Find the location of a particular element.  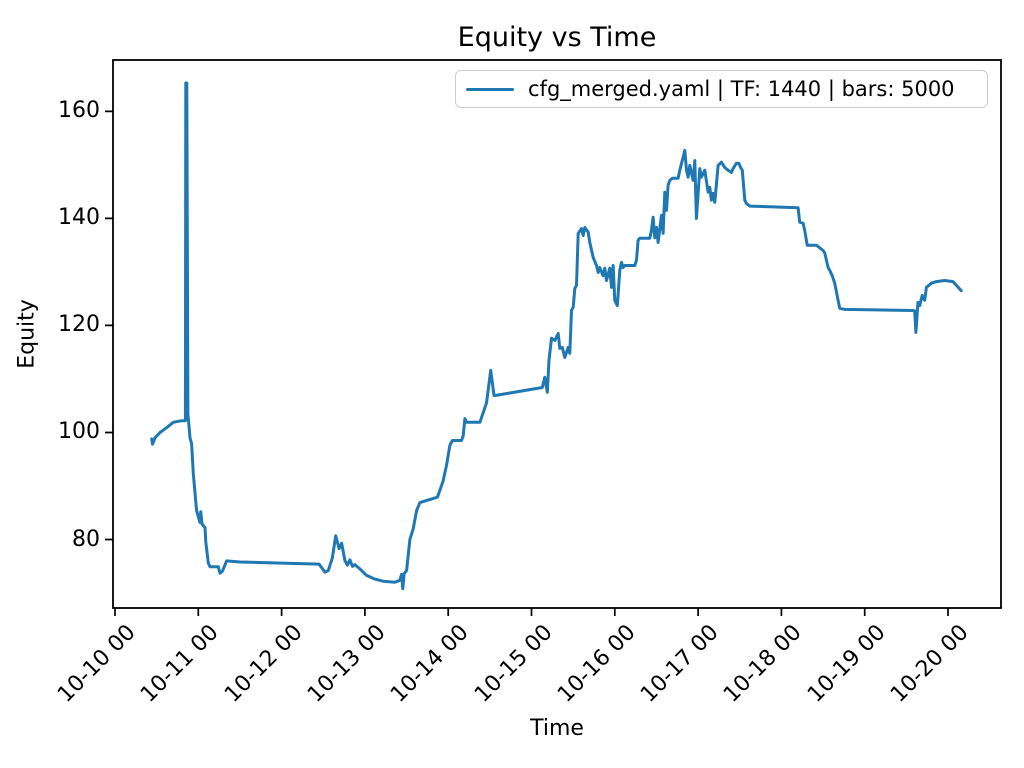

y-tick-label: 80 is located at coordinates (86, 539).